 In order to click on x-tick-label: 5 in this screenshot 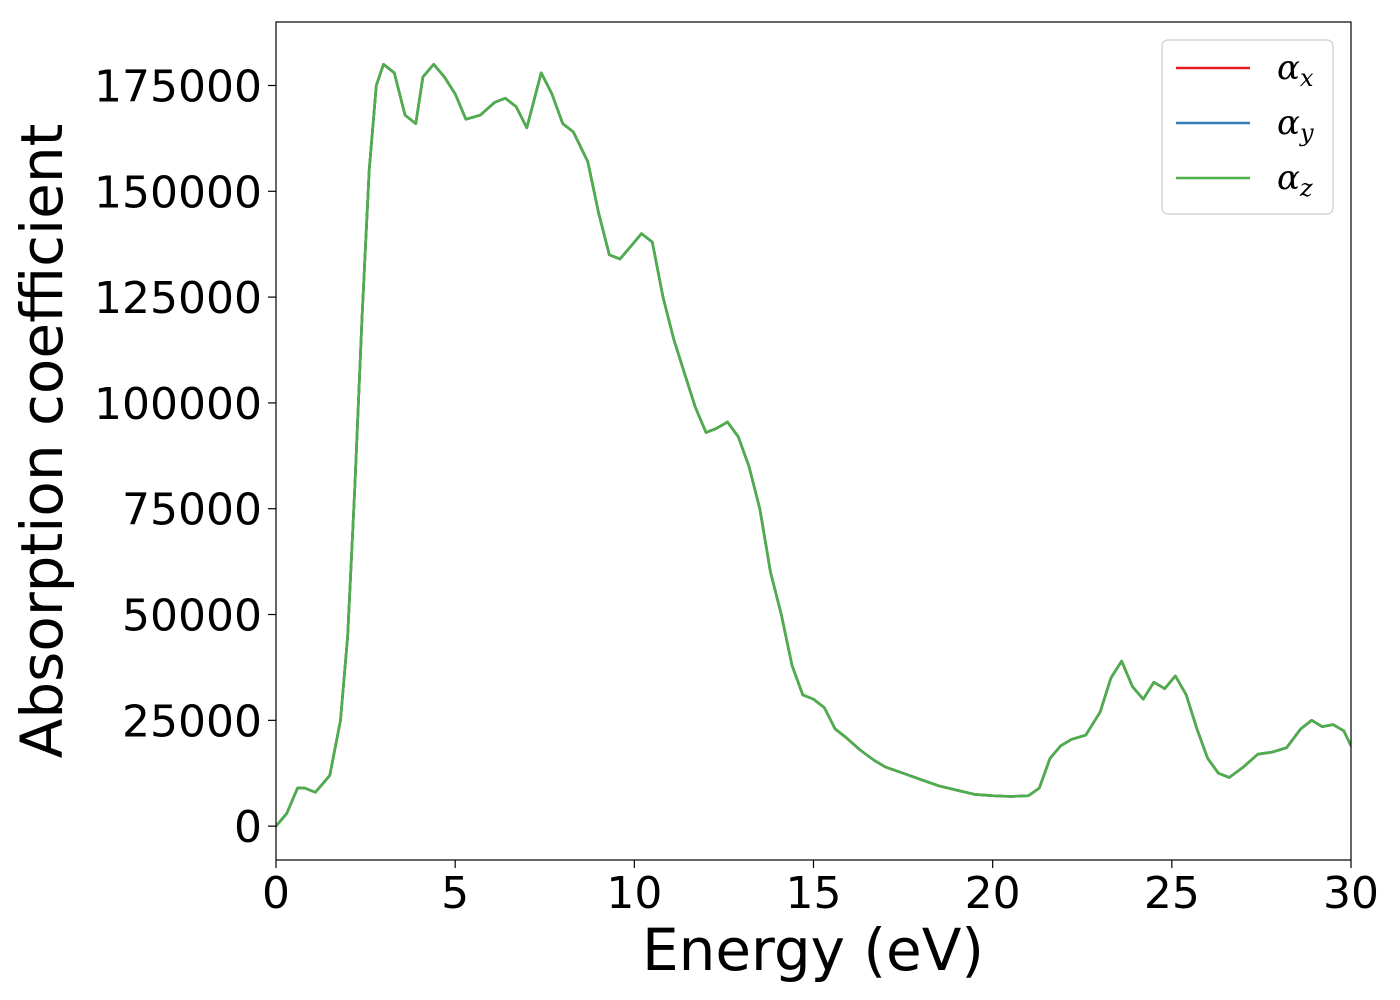, I will do `click(455, 893)`.